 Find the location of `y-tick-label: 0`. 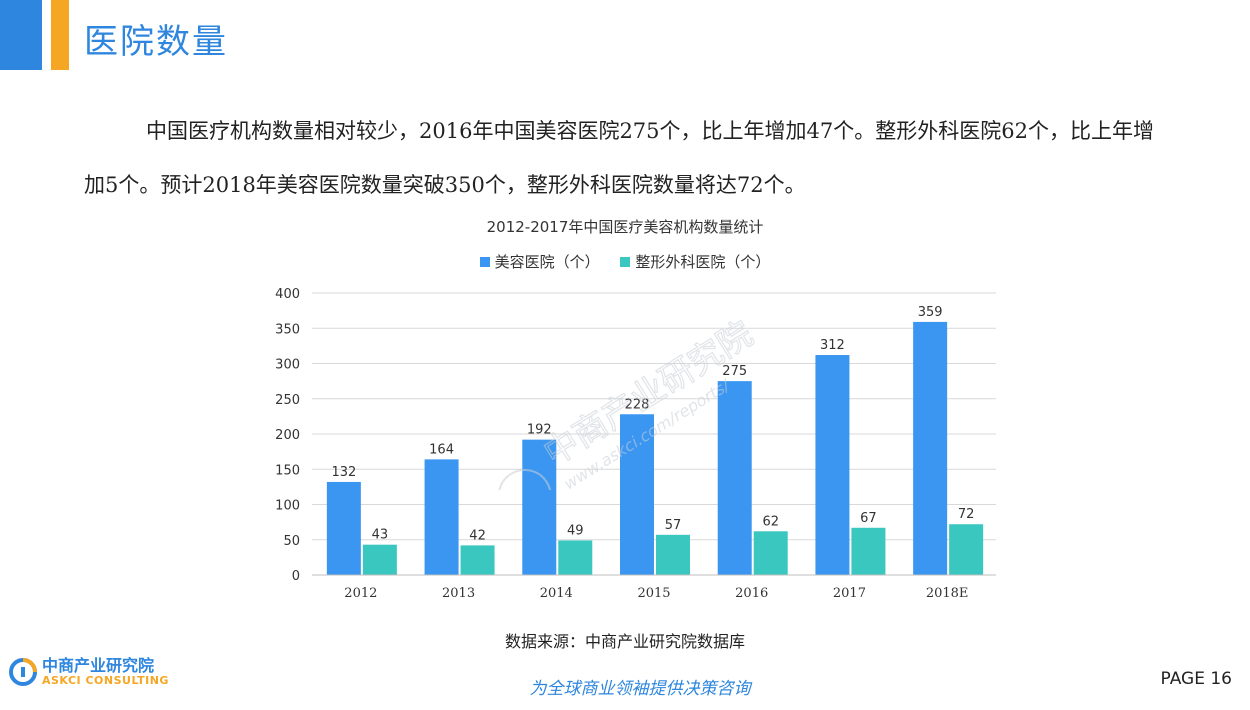

y-tick-label: 0 is located at coordinates (296, 576).